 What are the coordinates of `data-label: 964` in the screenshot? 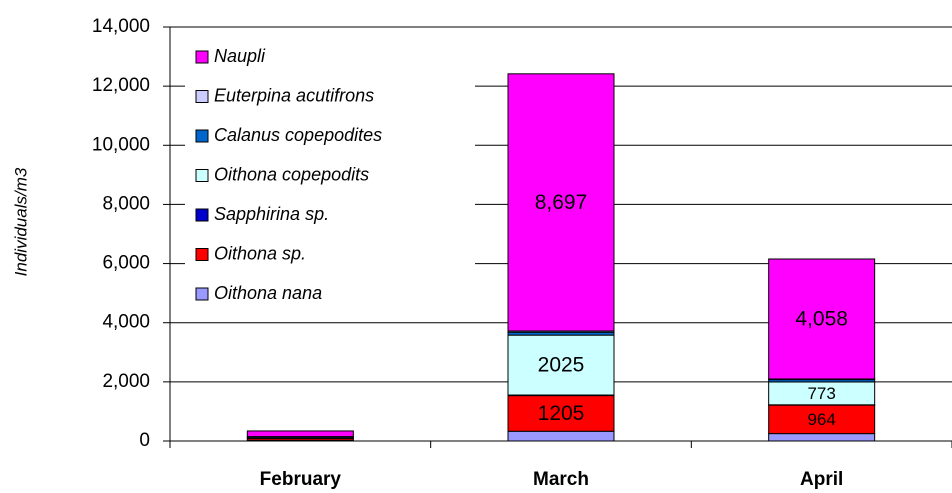 It's located at (821, 419).